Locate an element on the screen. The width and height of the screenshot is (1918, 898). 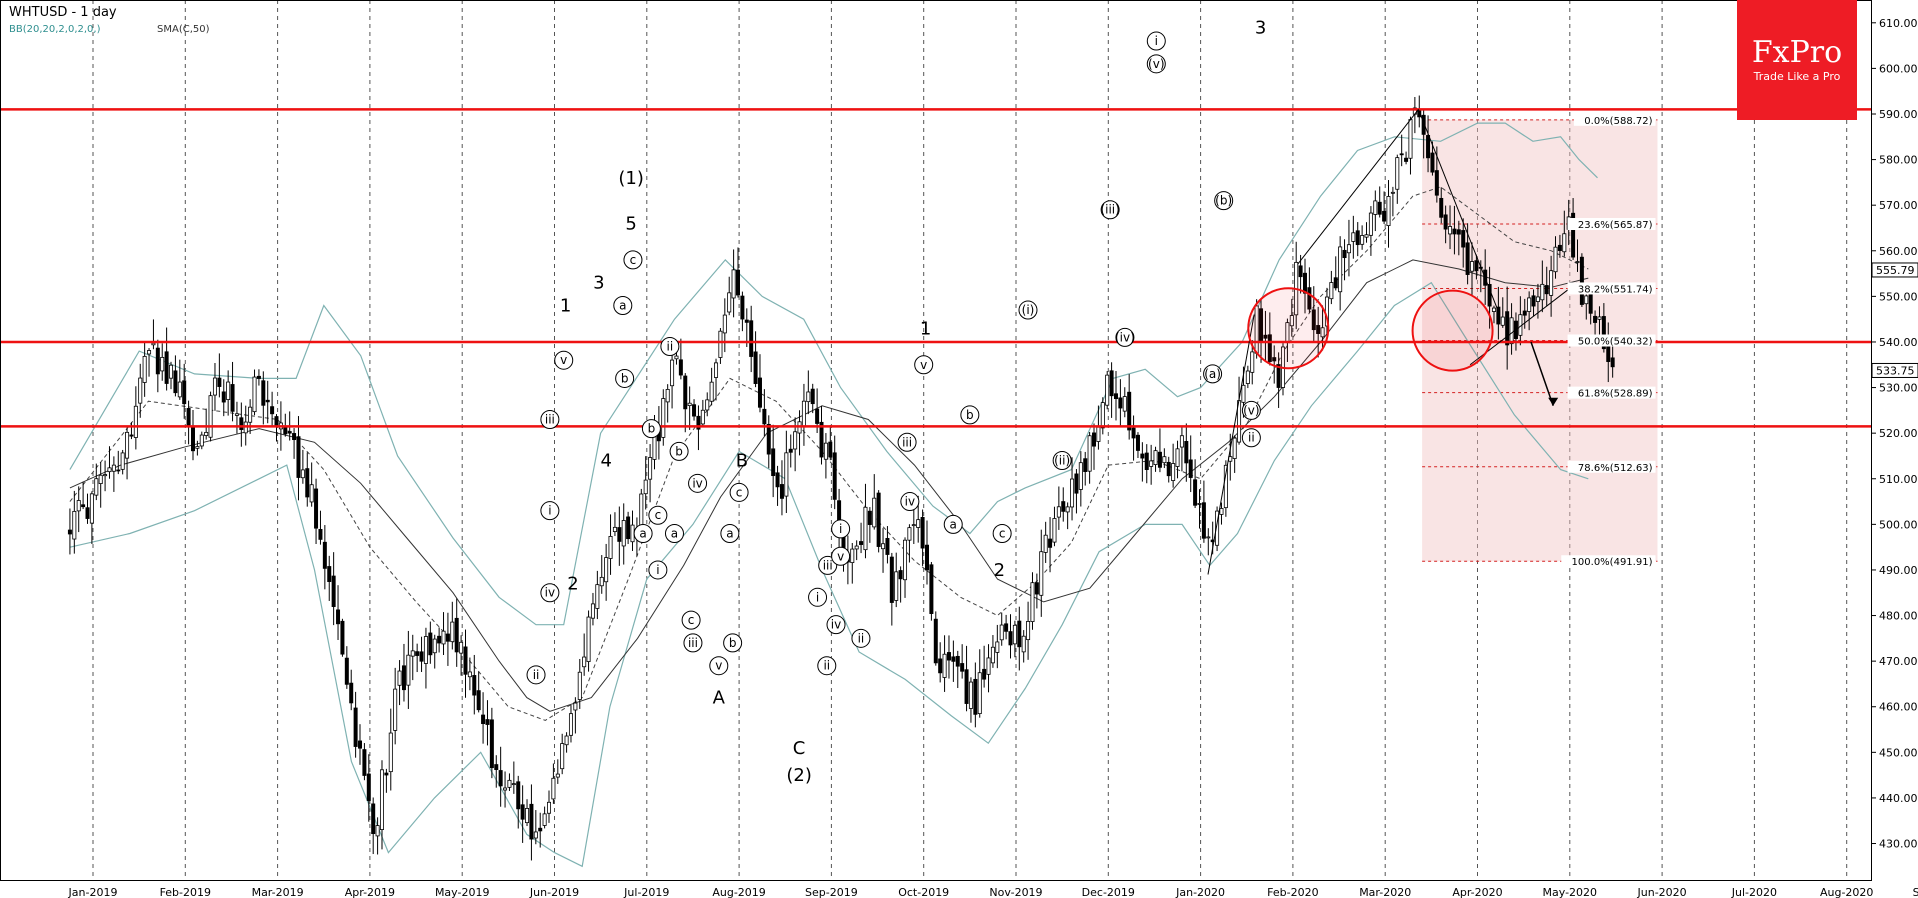
y-tick-label: 550.00 is located at coordinates (1898, 296).